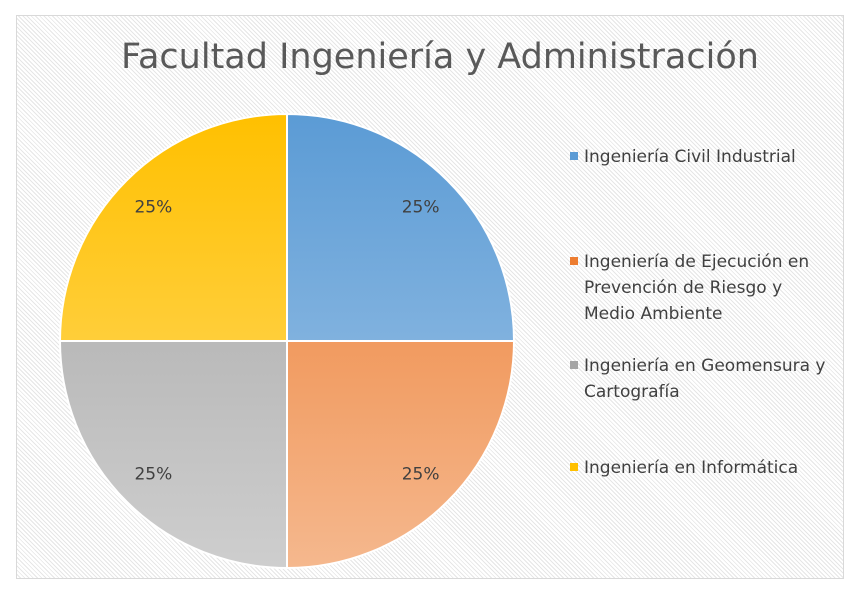 This screenshot has height=595, width=854. What do you see at coordinates (705, 379) in the screenshot?
I see `legend-label: Ingeniería en Geomensura y Cartografía` at bounding box center [705, 379].